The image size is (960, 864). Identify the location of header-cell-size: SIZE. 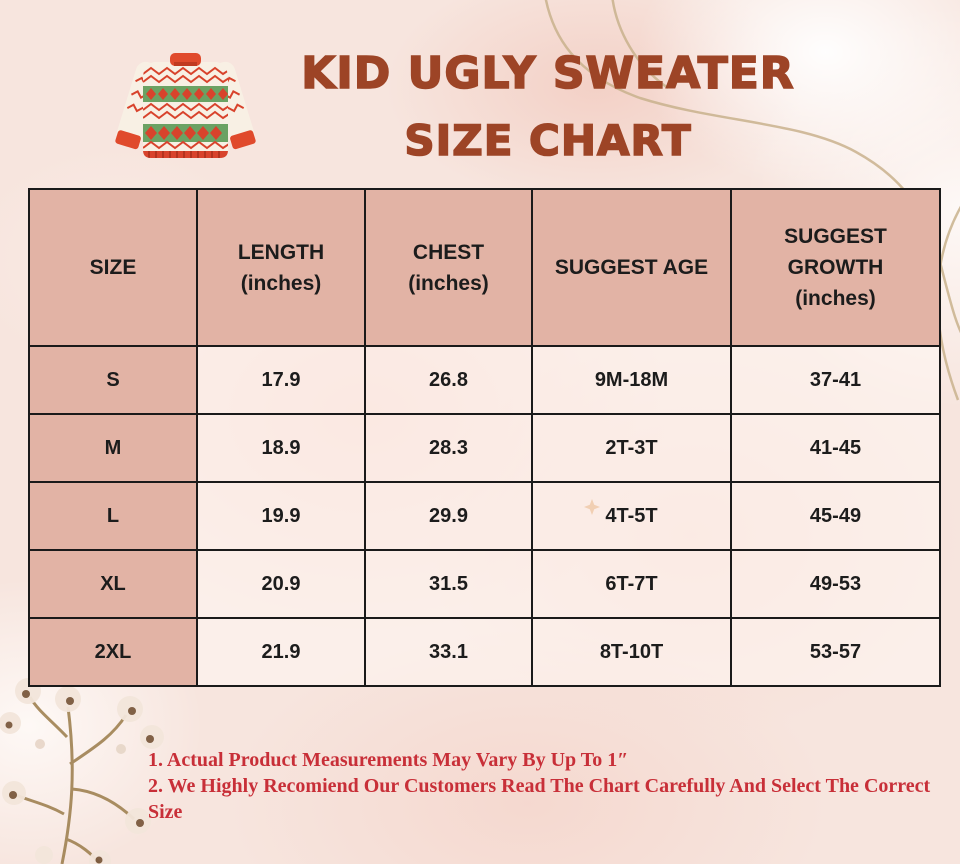
(113, 267).